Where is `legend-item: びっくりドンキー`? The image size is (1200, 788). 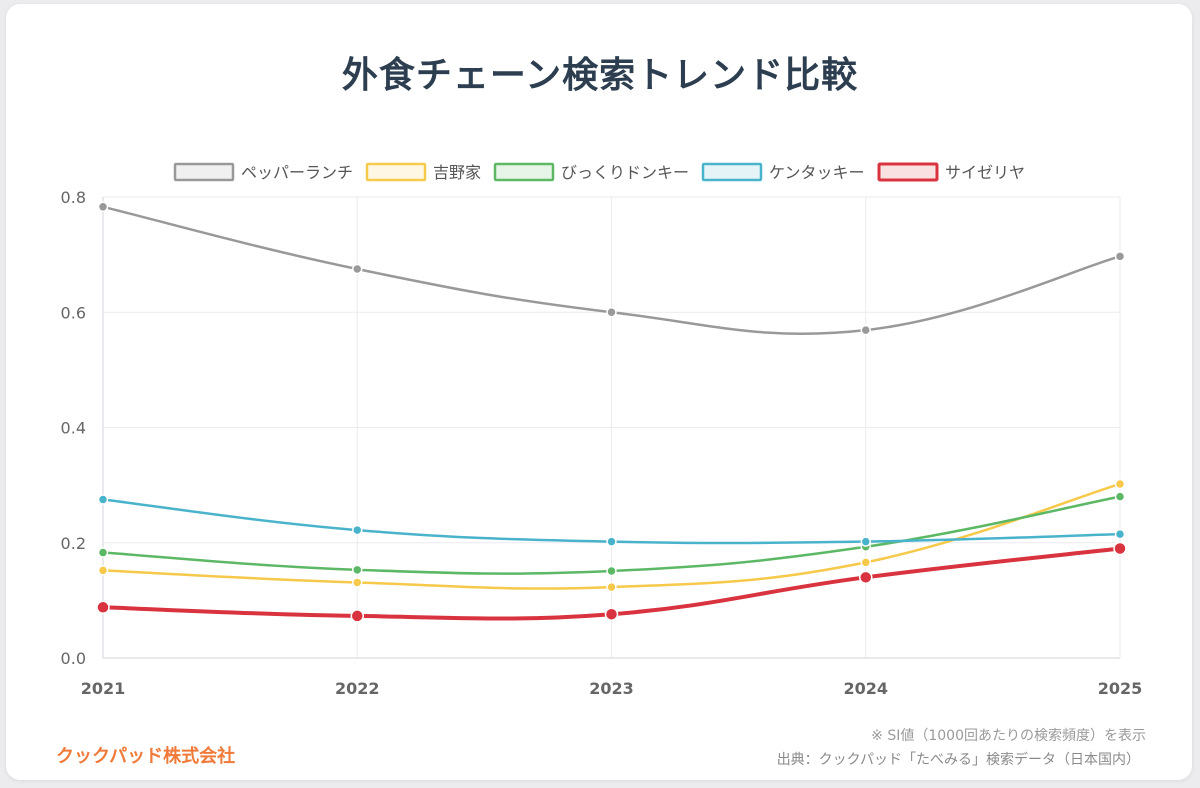 legend-item: びっくりドンキー is located at coordinates (591, 172).